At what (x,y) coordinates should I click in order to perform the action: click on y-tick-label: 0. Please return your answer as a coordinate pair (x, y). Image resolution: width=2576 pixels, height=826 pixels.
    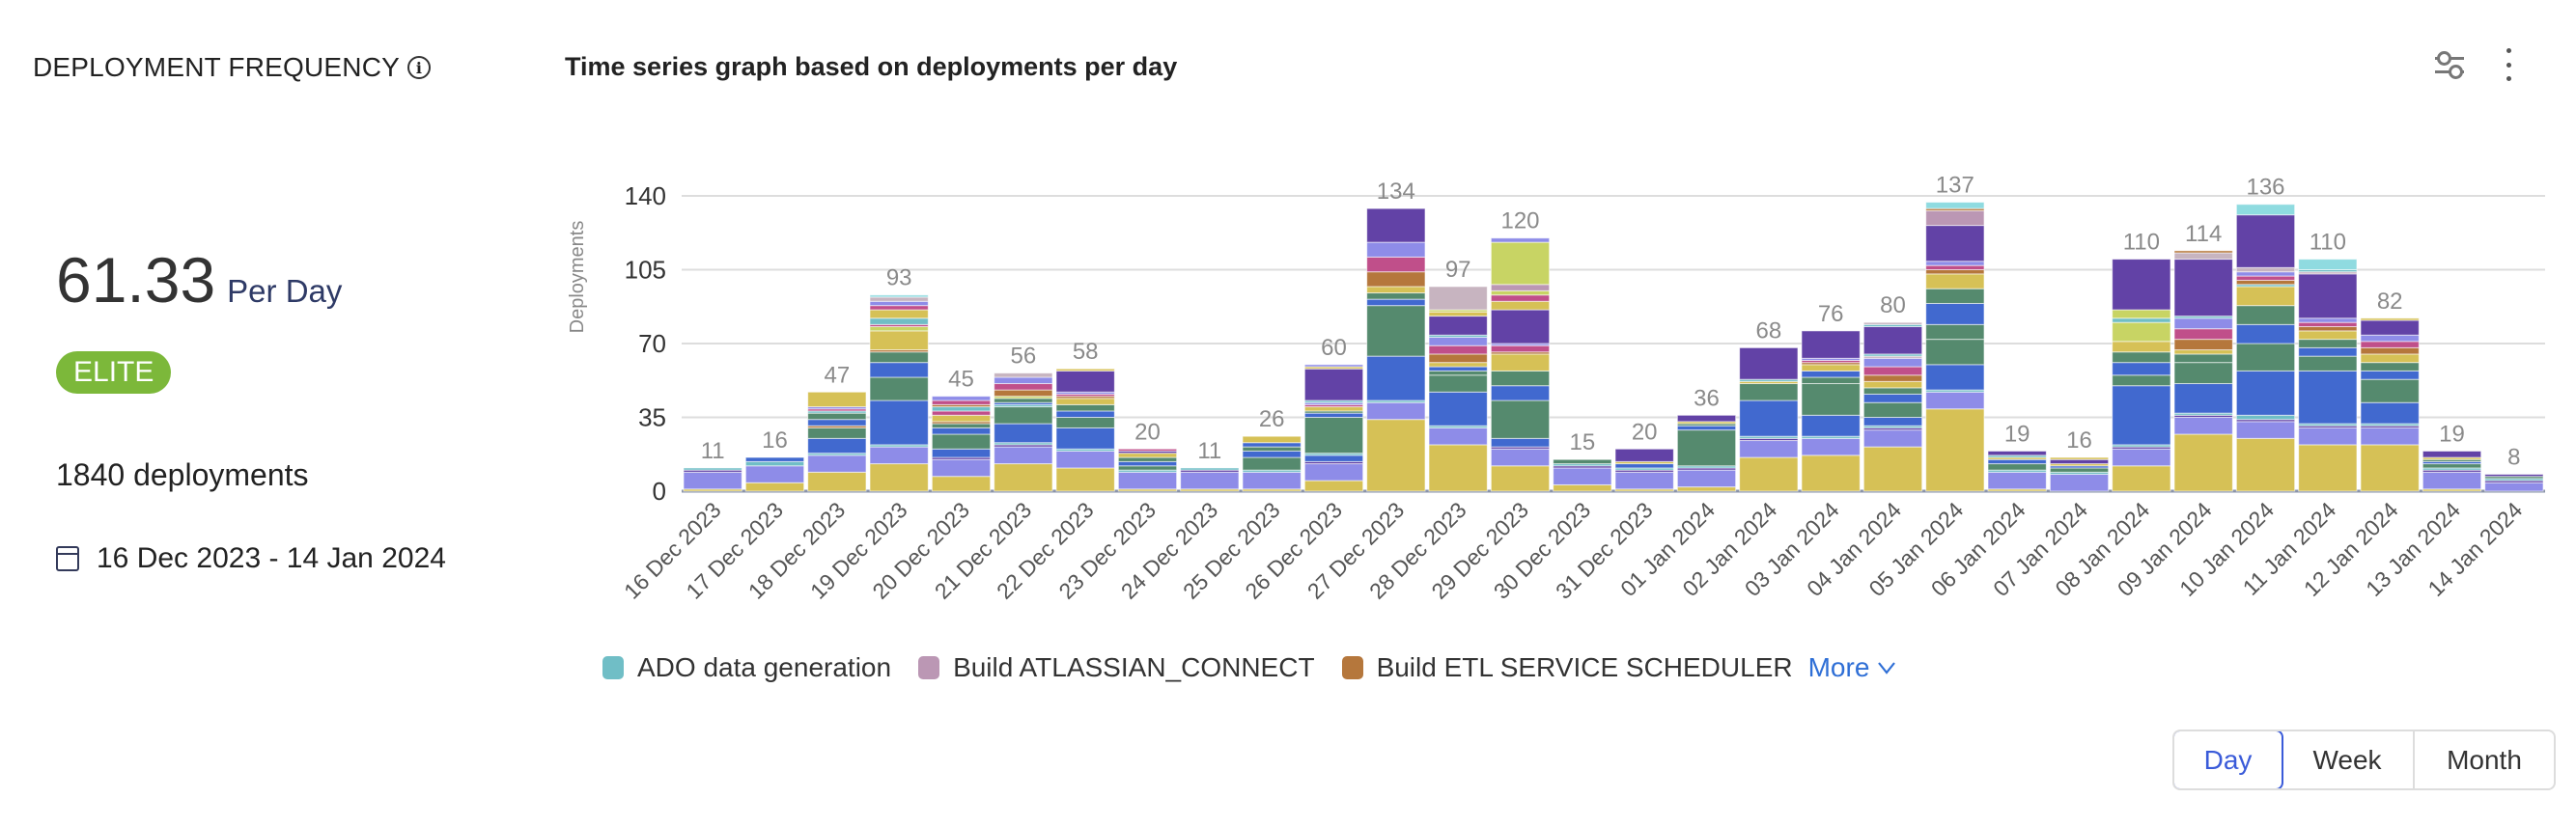
    Looking at the image, I should click on (659, 491).